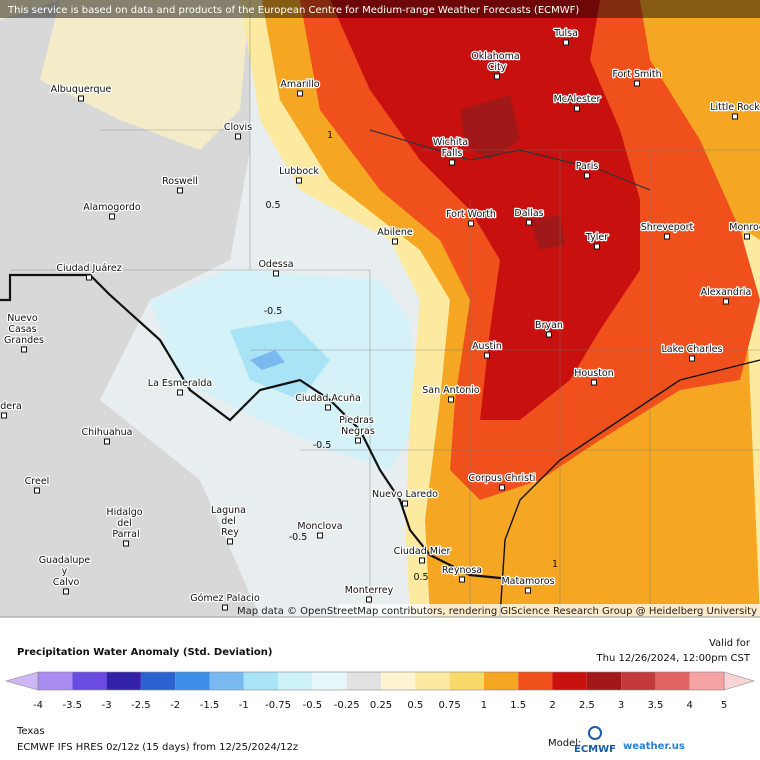  Describe the element at coordinates (654, 746) in the screenshot. I see `brand: weather.us` at that location.